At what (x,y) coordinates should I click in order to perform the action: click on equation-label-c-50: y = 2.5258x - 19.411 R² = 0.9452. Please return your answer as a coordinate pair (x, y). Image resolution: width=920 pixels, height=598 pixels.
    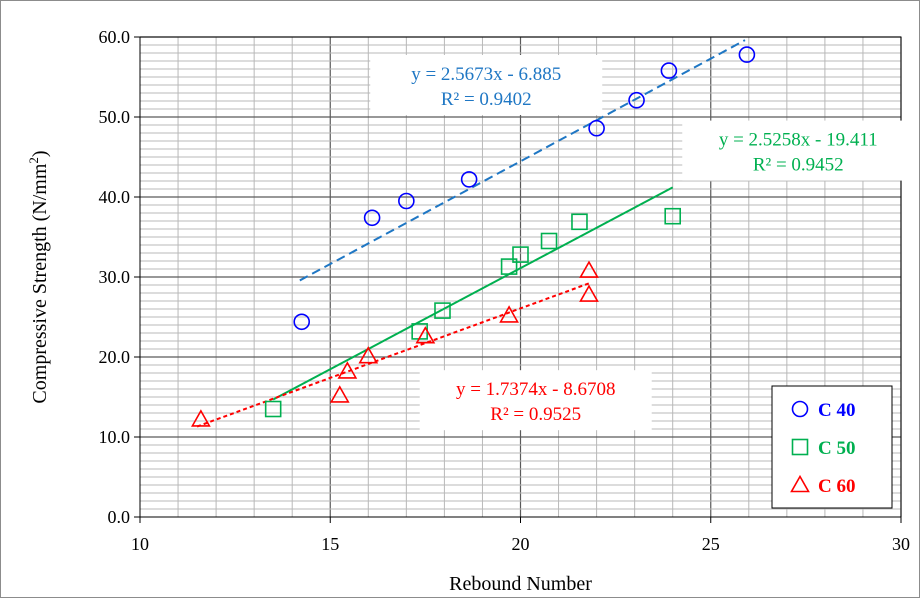
    Looking at the image, I should click on (798, 150).